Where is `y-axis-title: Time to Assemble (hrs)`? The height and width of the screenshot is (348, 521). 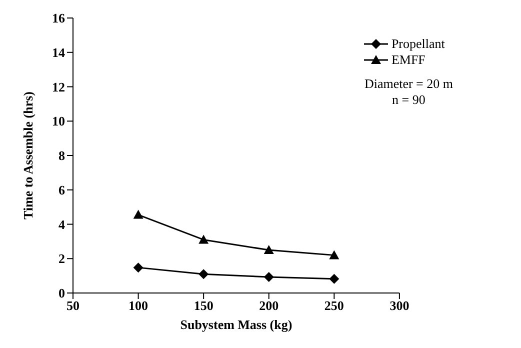
y-axis-title: Time to Assemble (hrs) is located at coordinates (28, 156).